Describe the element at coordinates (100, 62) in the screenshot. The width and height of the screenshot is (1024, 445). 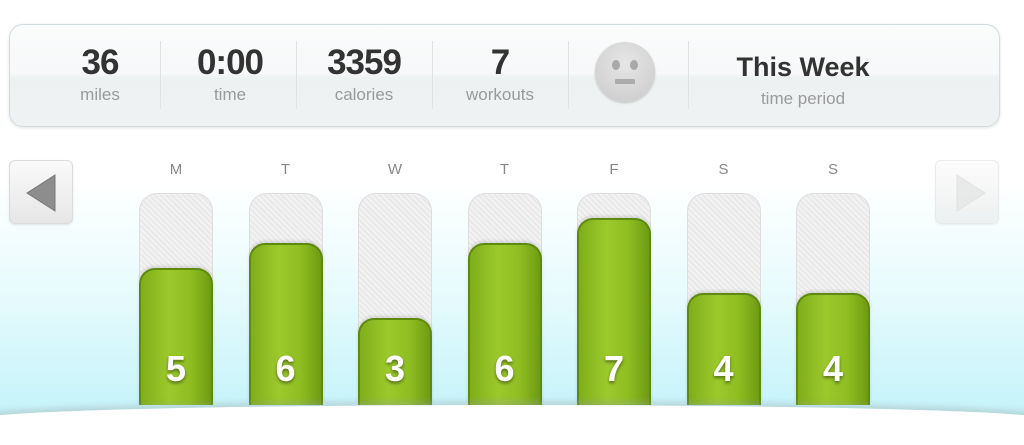
I see `stat-value: 36` at that location.